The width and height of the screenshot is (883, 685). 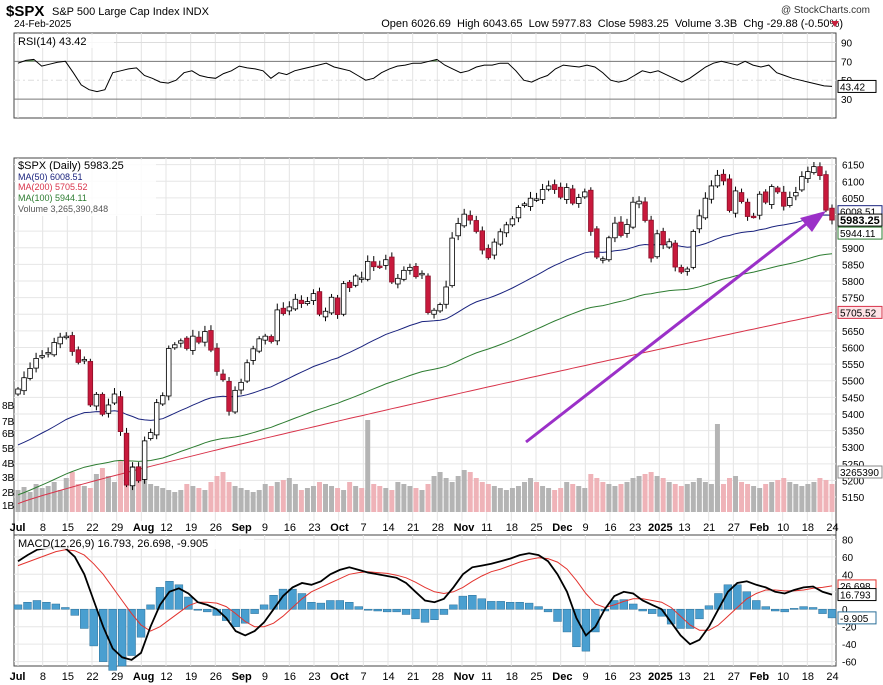 I want to click on volume-tick-label: 6B, so click(x=8, y=434).